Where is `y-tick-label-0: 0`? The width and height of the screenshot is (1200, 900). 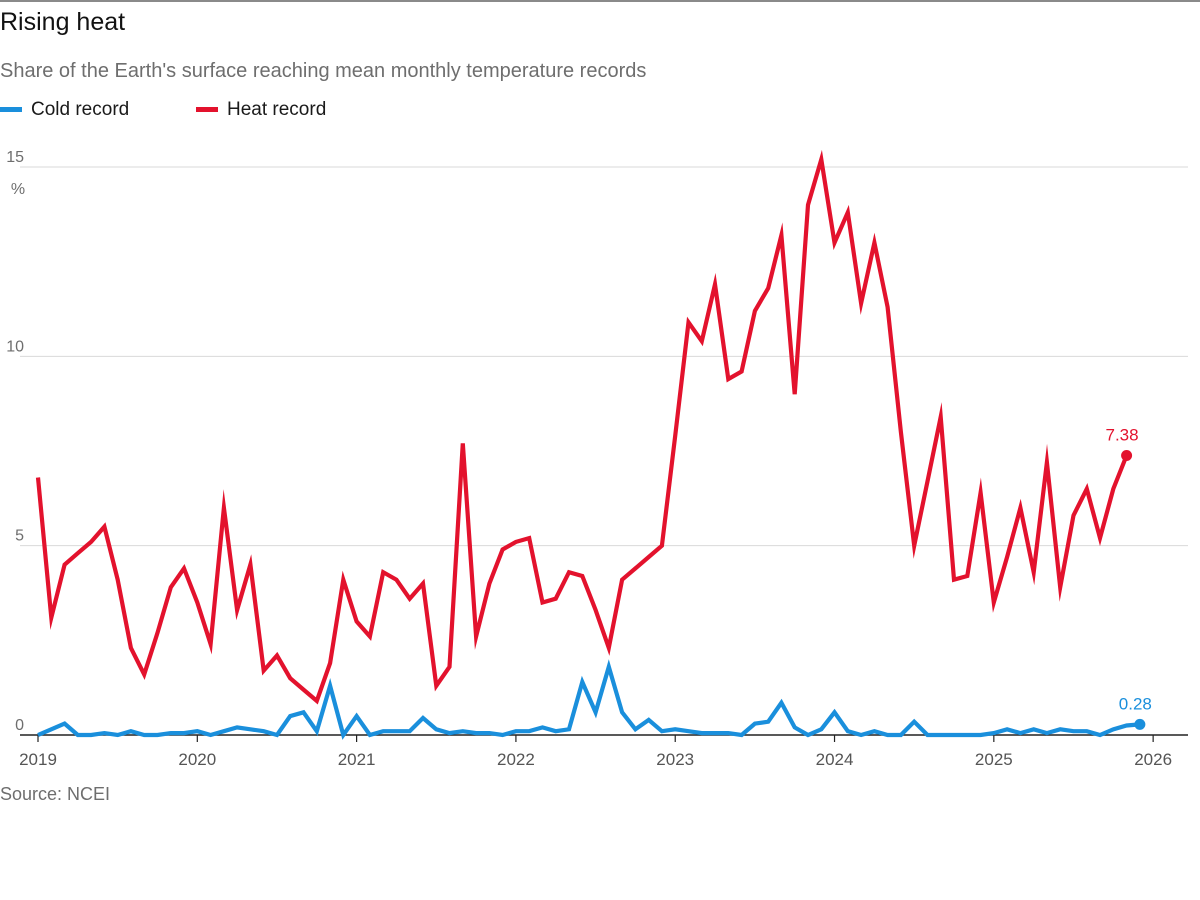 y-tick-label-0: 0 is located at coordinates (19, 725).